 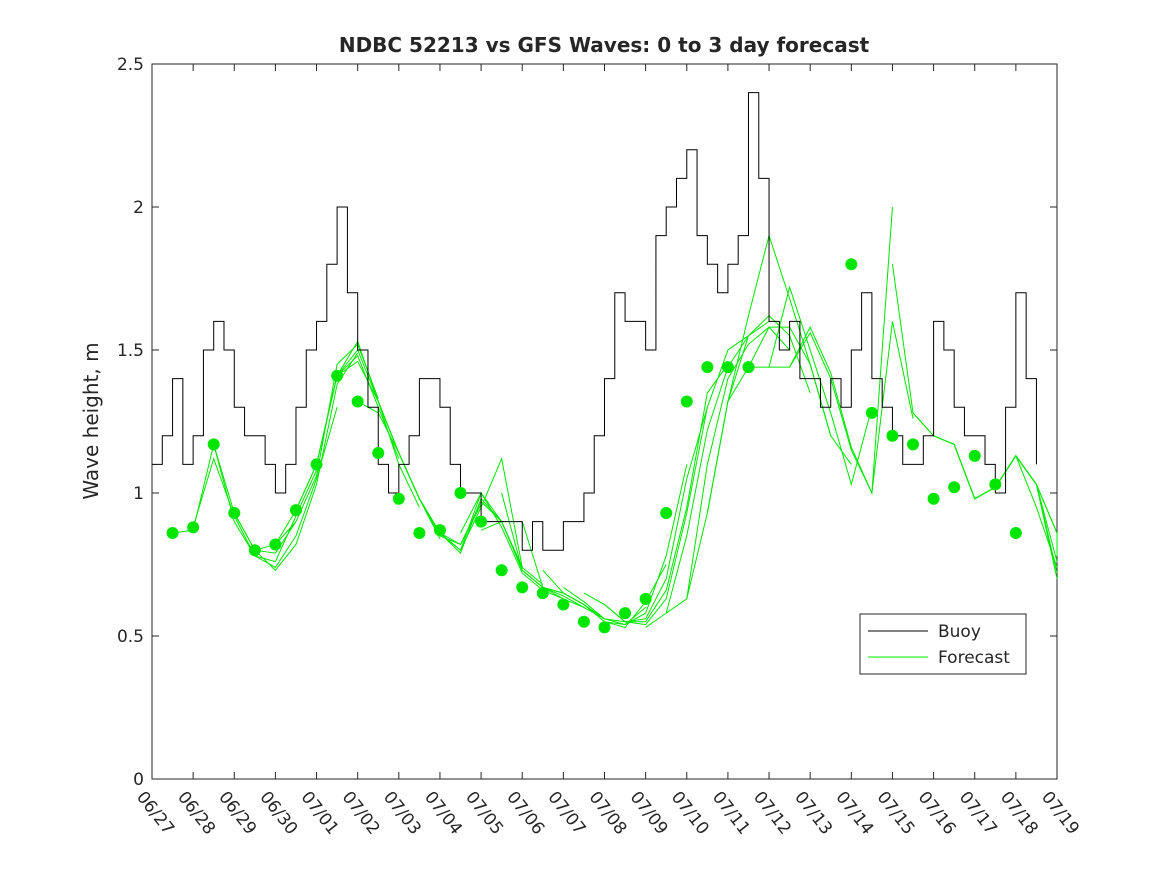 What do you see at coordinates (690, 813) in the screenshot?
I see `x-tick-label: 07/10` at bounding box center [690, 813].